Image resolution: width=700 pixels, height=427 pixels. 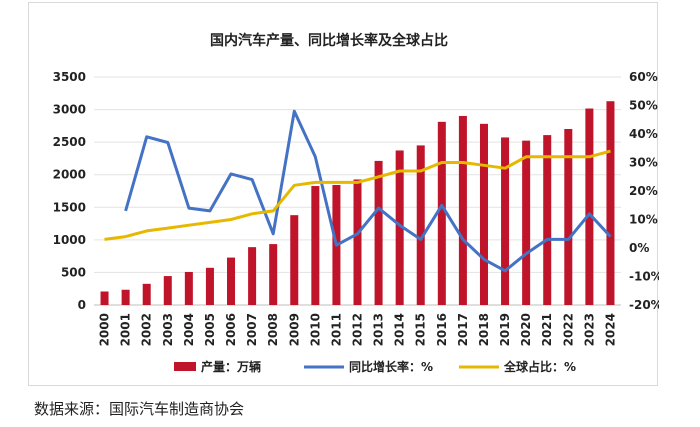 I want to click on y-left-tick-label: 1500, so click(x=69, y=207).